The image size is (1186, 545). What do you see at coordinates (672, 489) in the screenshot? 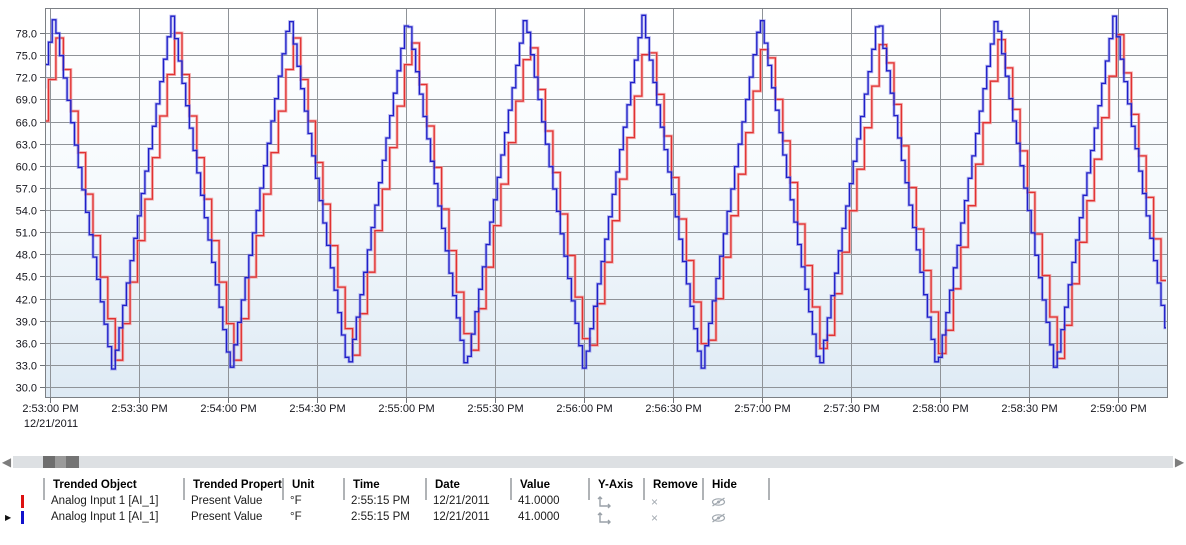
I see `column-header-remove: Remove` at bounding box center [672, 489].